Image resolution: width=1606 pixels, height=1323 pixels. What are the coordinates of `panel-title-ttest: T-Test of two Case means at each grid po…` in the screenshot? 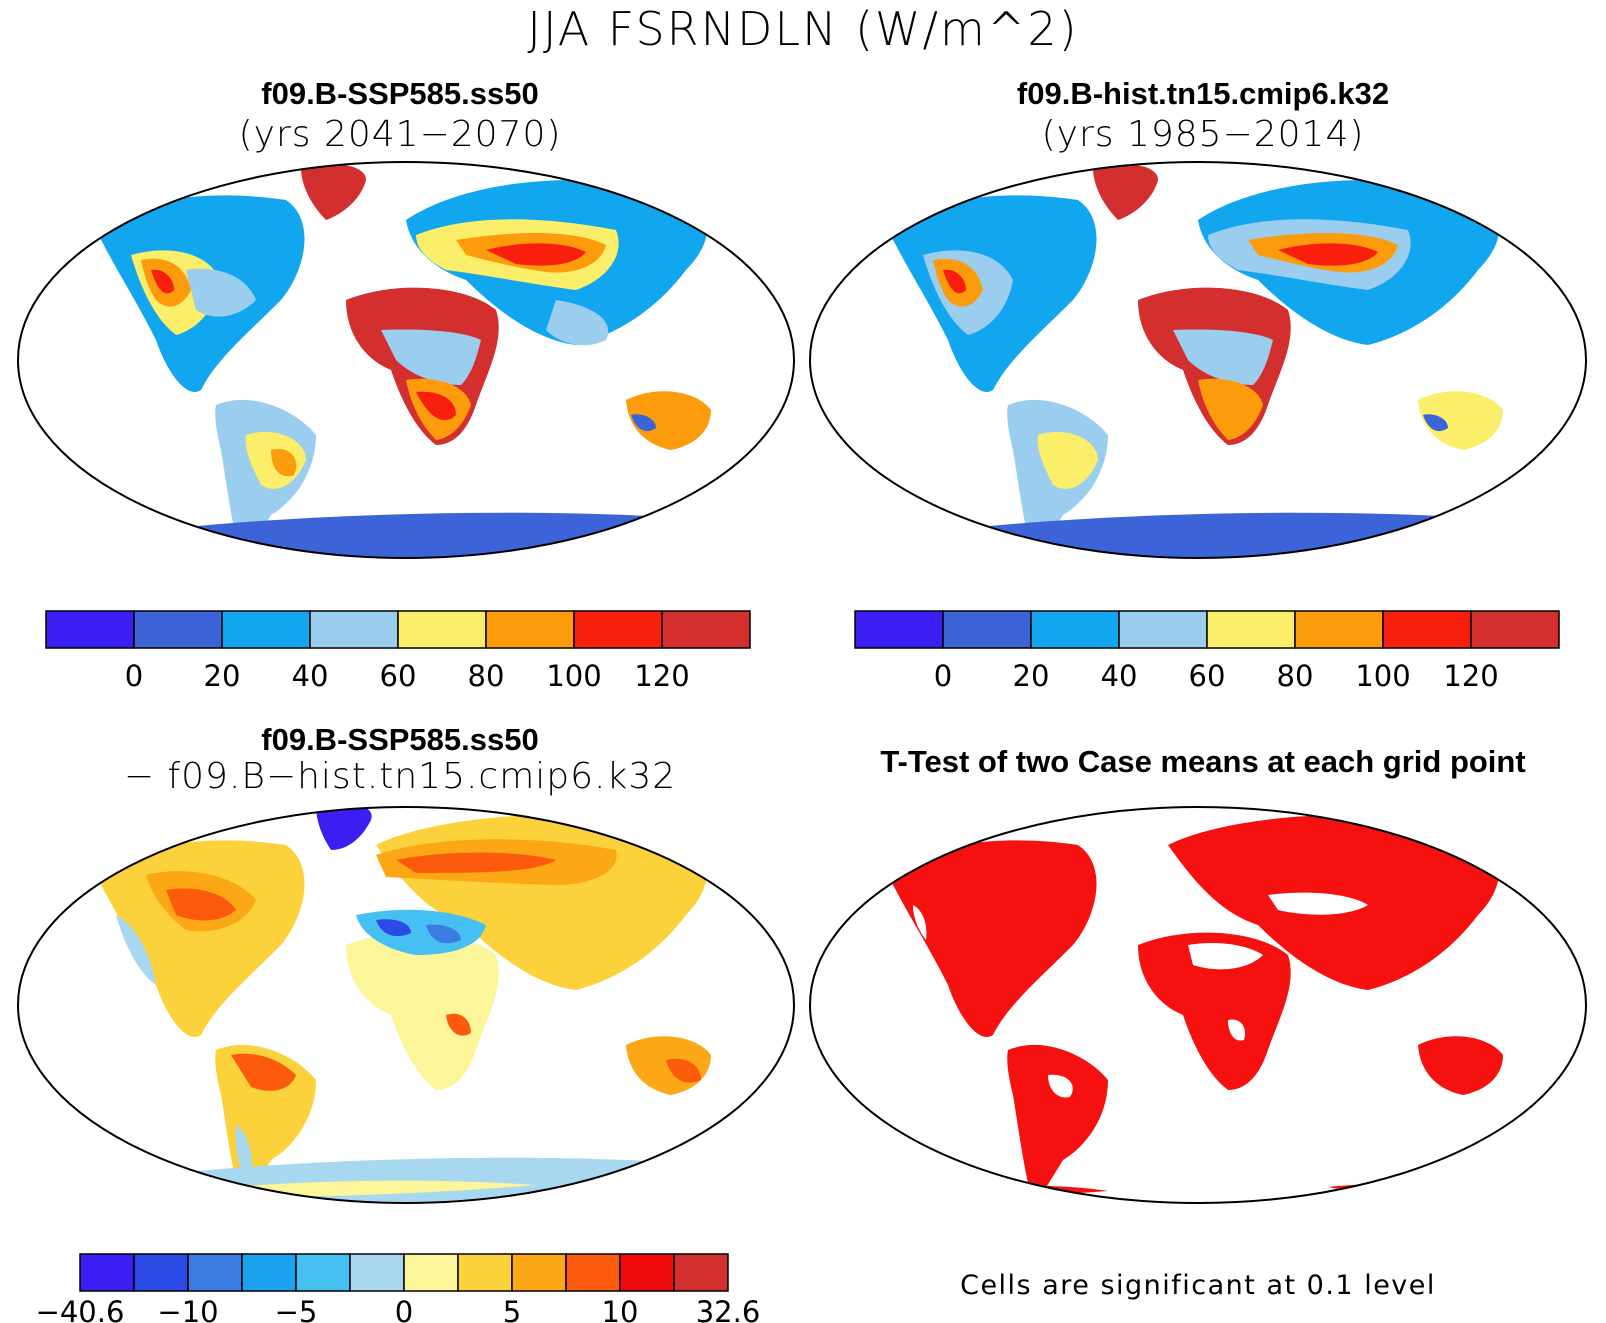 It's located at (1203, 761).